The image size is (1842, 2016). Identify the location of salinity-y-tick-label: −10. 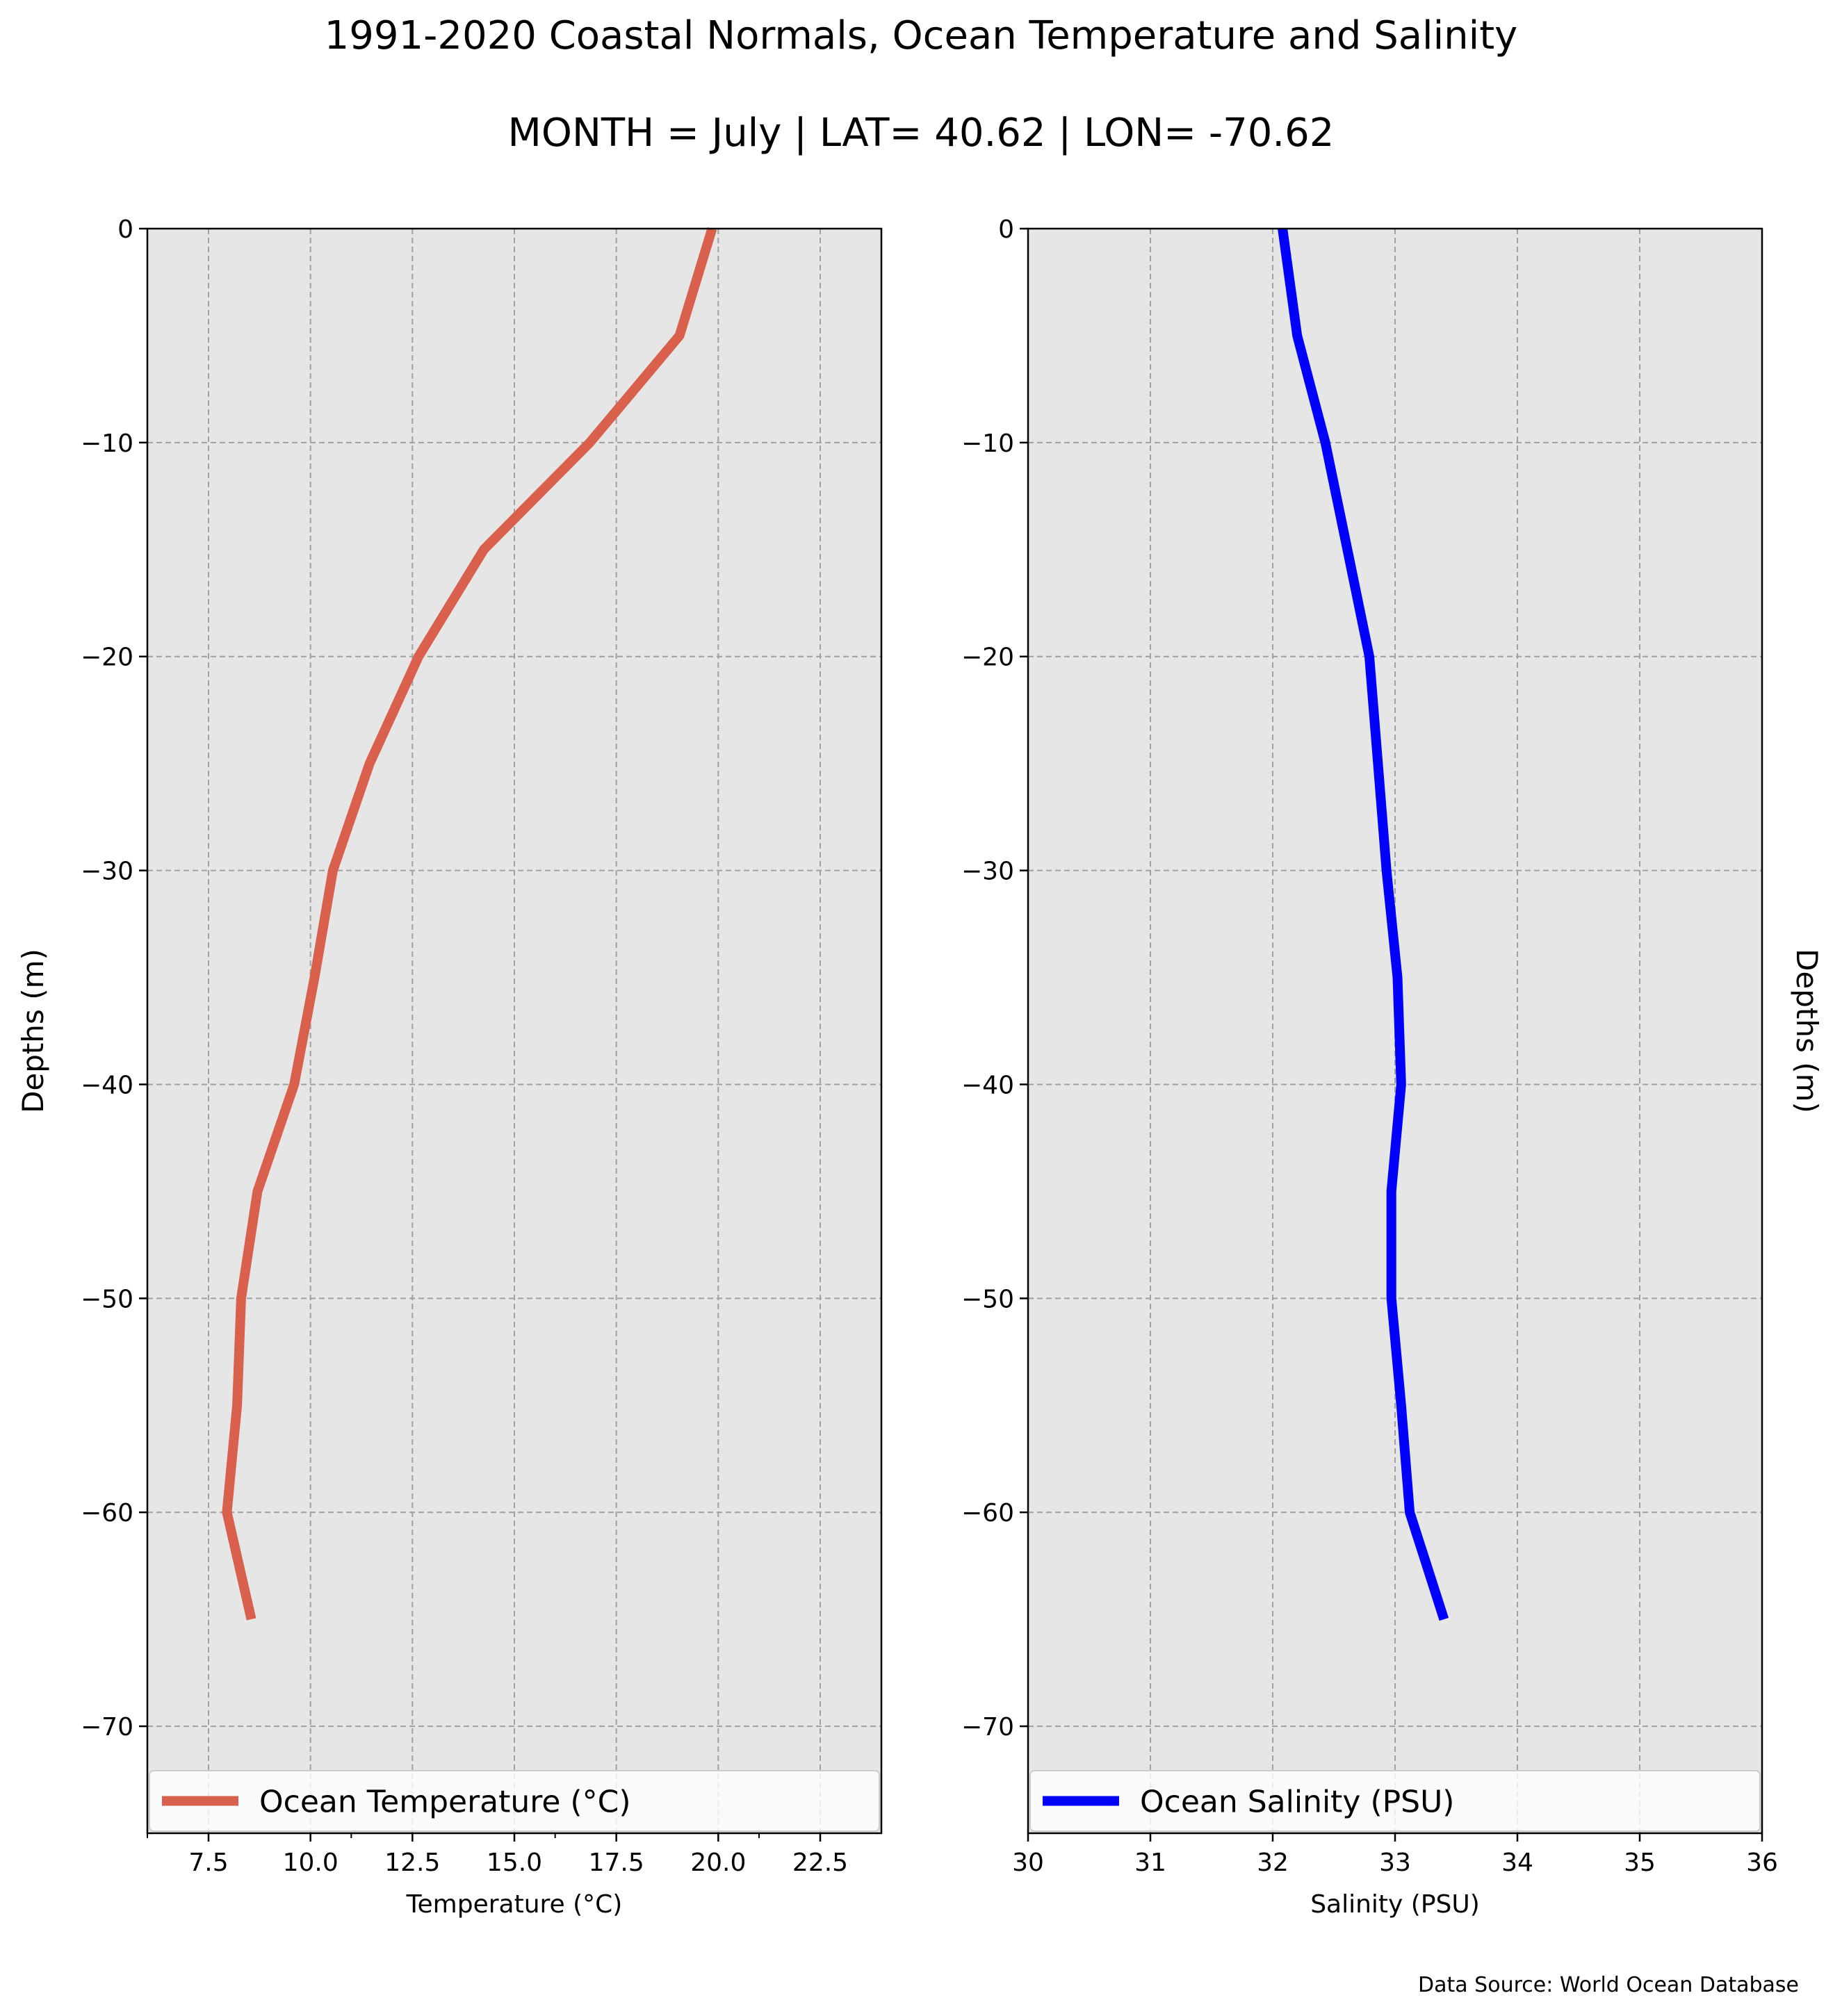
(988, 444).